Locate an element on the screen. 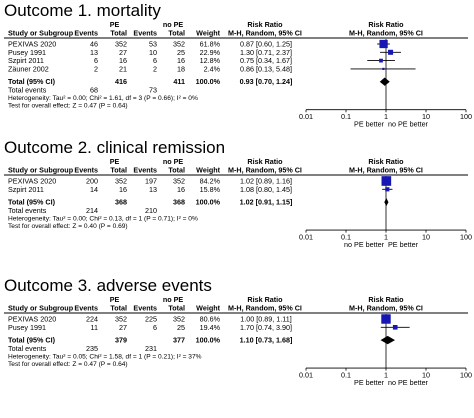 The image size is (474, 418). total-diamond is located at coordinates (386, 202).